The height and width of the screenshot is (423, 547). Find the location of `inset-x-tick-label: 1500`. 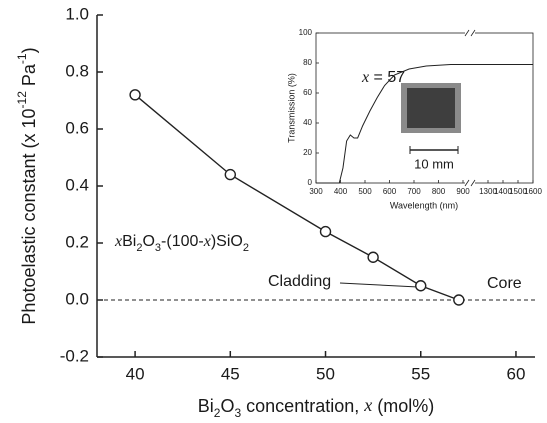

inset-x-tick-label: 1500 is located at coordinates (518, 191).